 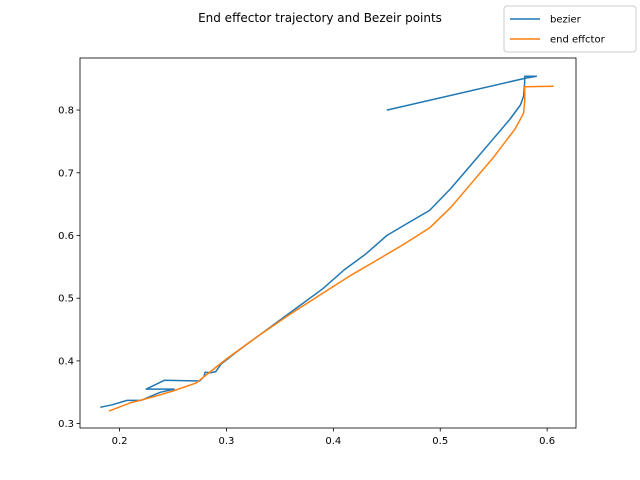 I want to click on legend: bezier end effctor, so click(x=570, y=29).